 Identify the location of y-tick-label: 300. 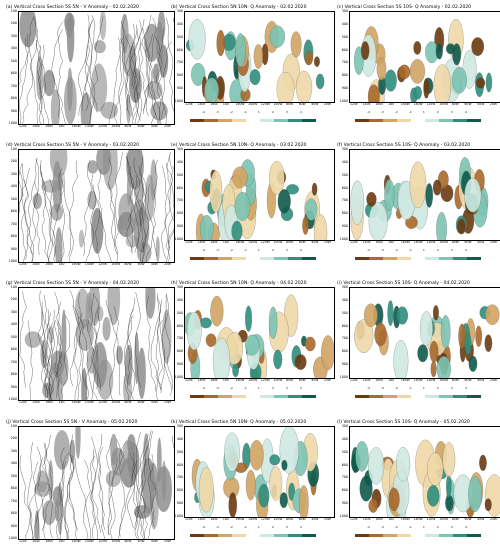
(13, 450).